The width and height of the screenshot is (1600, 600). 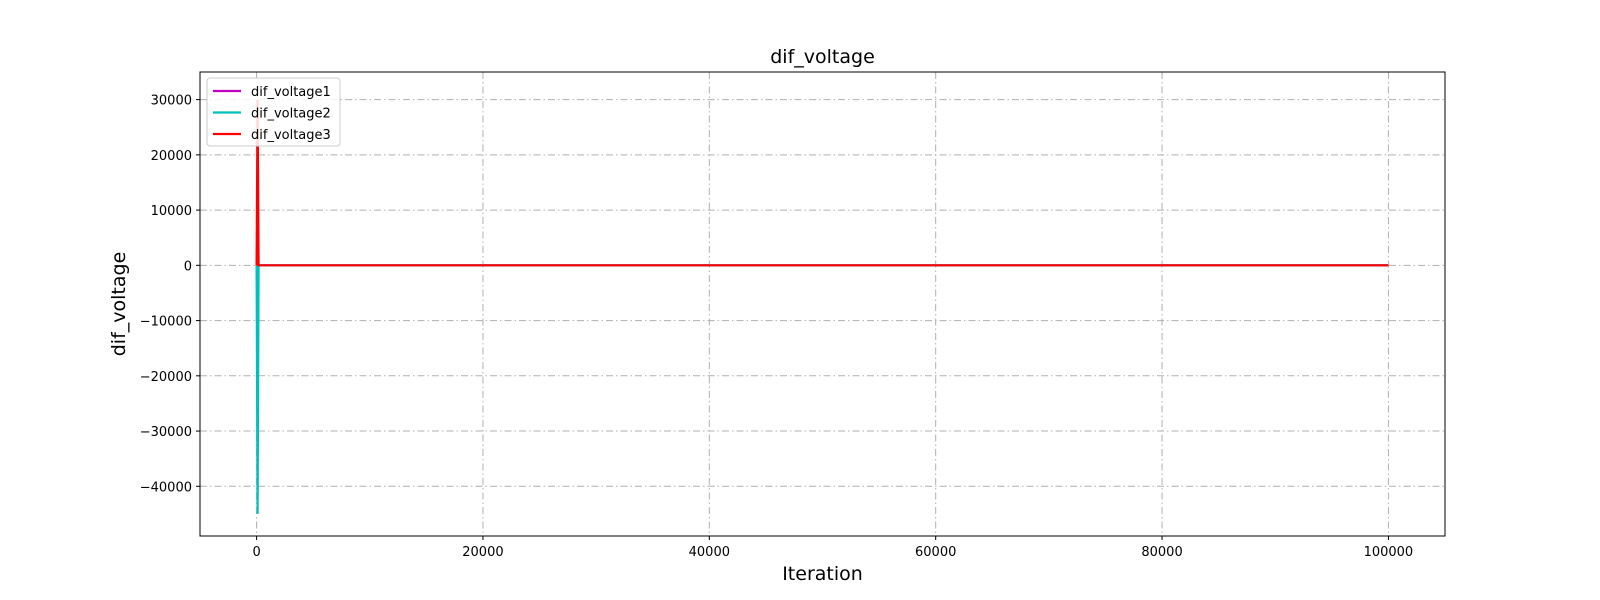 What do you see at coordinates (482, 552) in the screenshot?
I see `x-tick-label: 20000` at bounding box center [482, 552].